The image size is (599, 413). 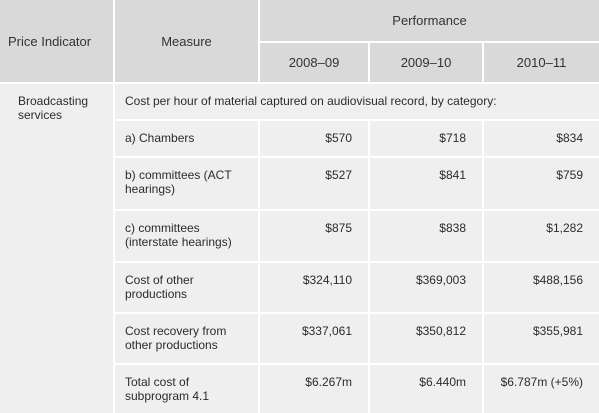 I want to click on value-text: $841, so click(x=452, y=175).